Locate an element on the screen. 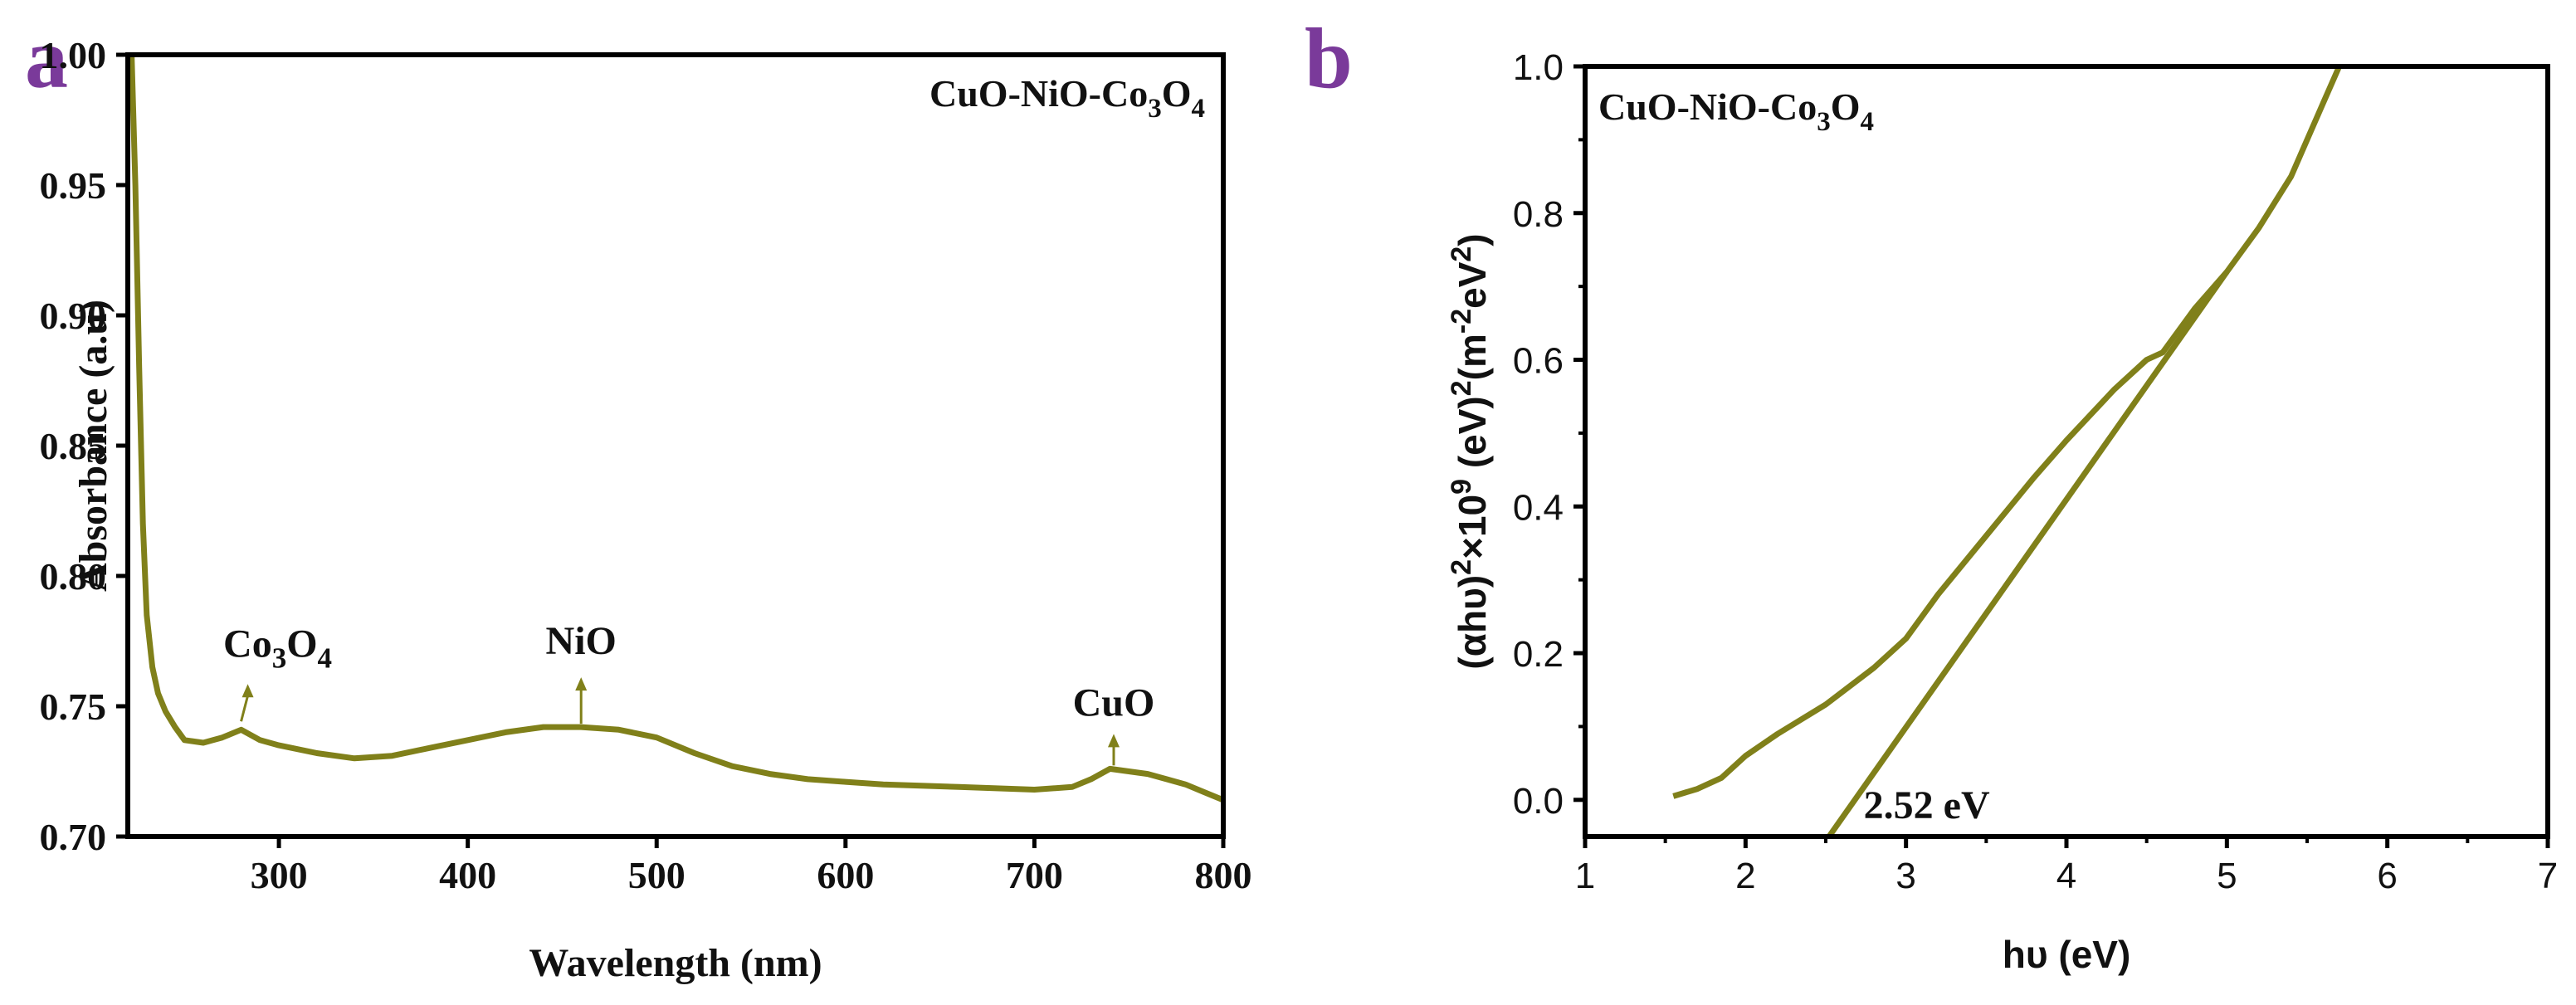  panel-b-y-axis-label: (αhυ)2×109 (eV)2(m-2eV2) is located at coordinates (1470, 451).